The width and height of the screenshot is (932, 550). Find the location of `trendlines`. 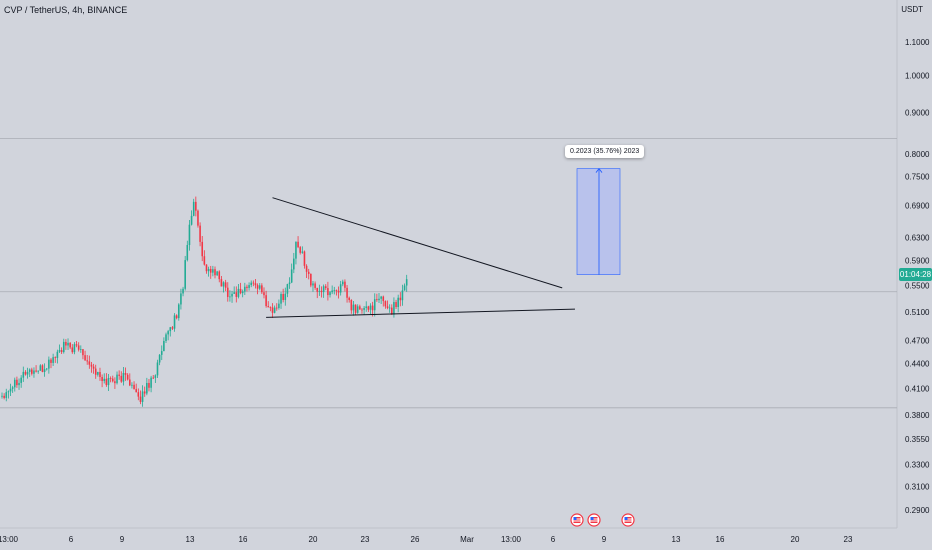

trendlines is located at coordinates (420, 257).